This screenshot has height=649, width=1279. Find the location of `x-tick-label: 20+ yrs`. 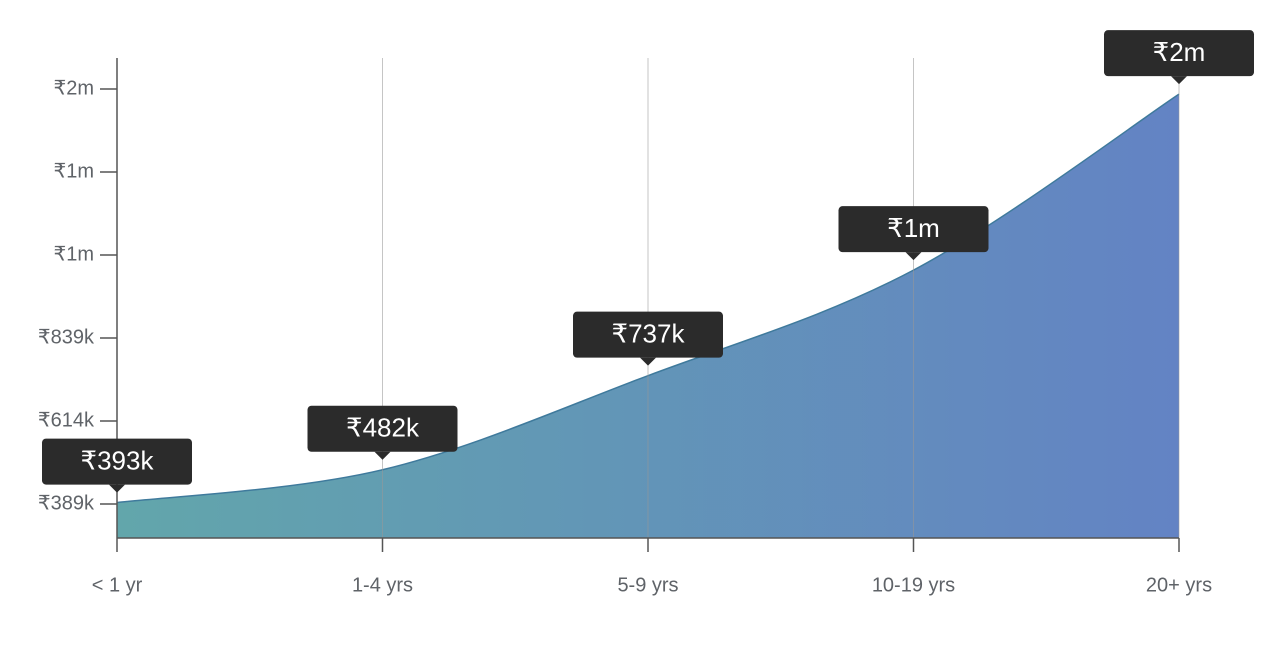

x-tick-label: 20+ yrs is located at coordinates (1179, 585).